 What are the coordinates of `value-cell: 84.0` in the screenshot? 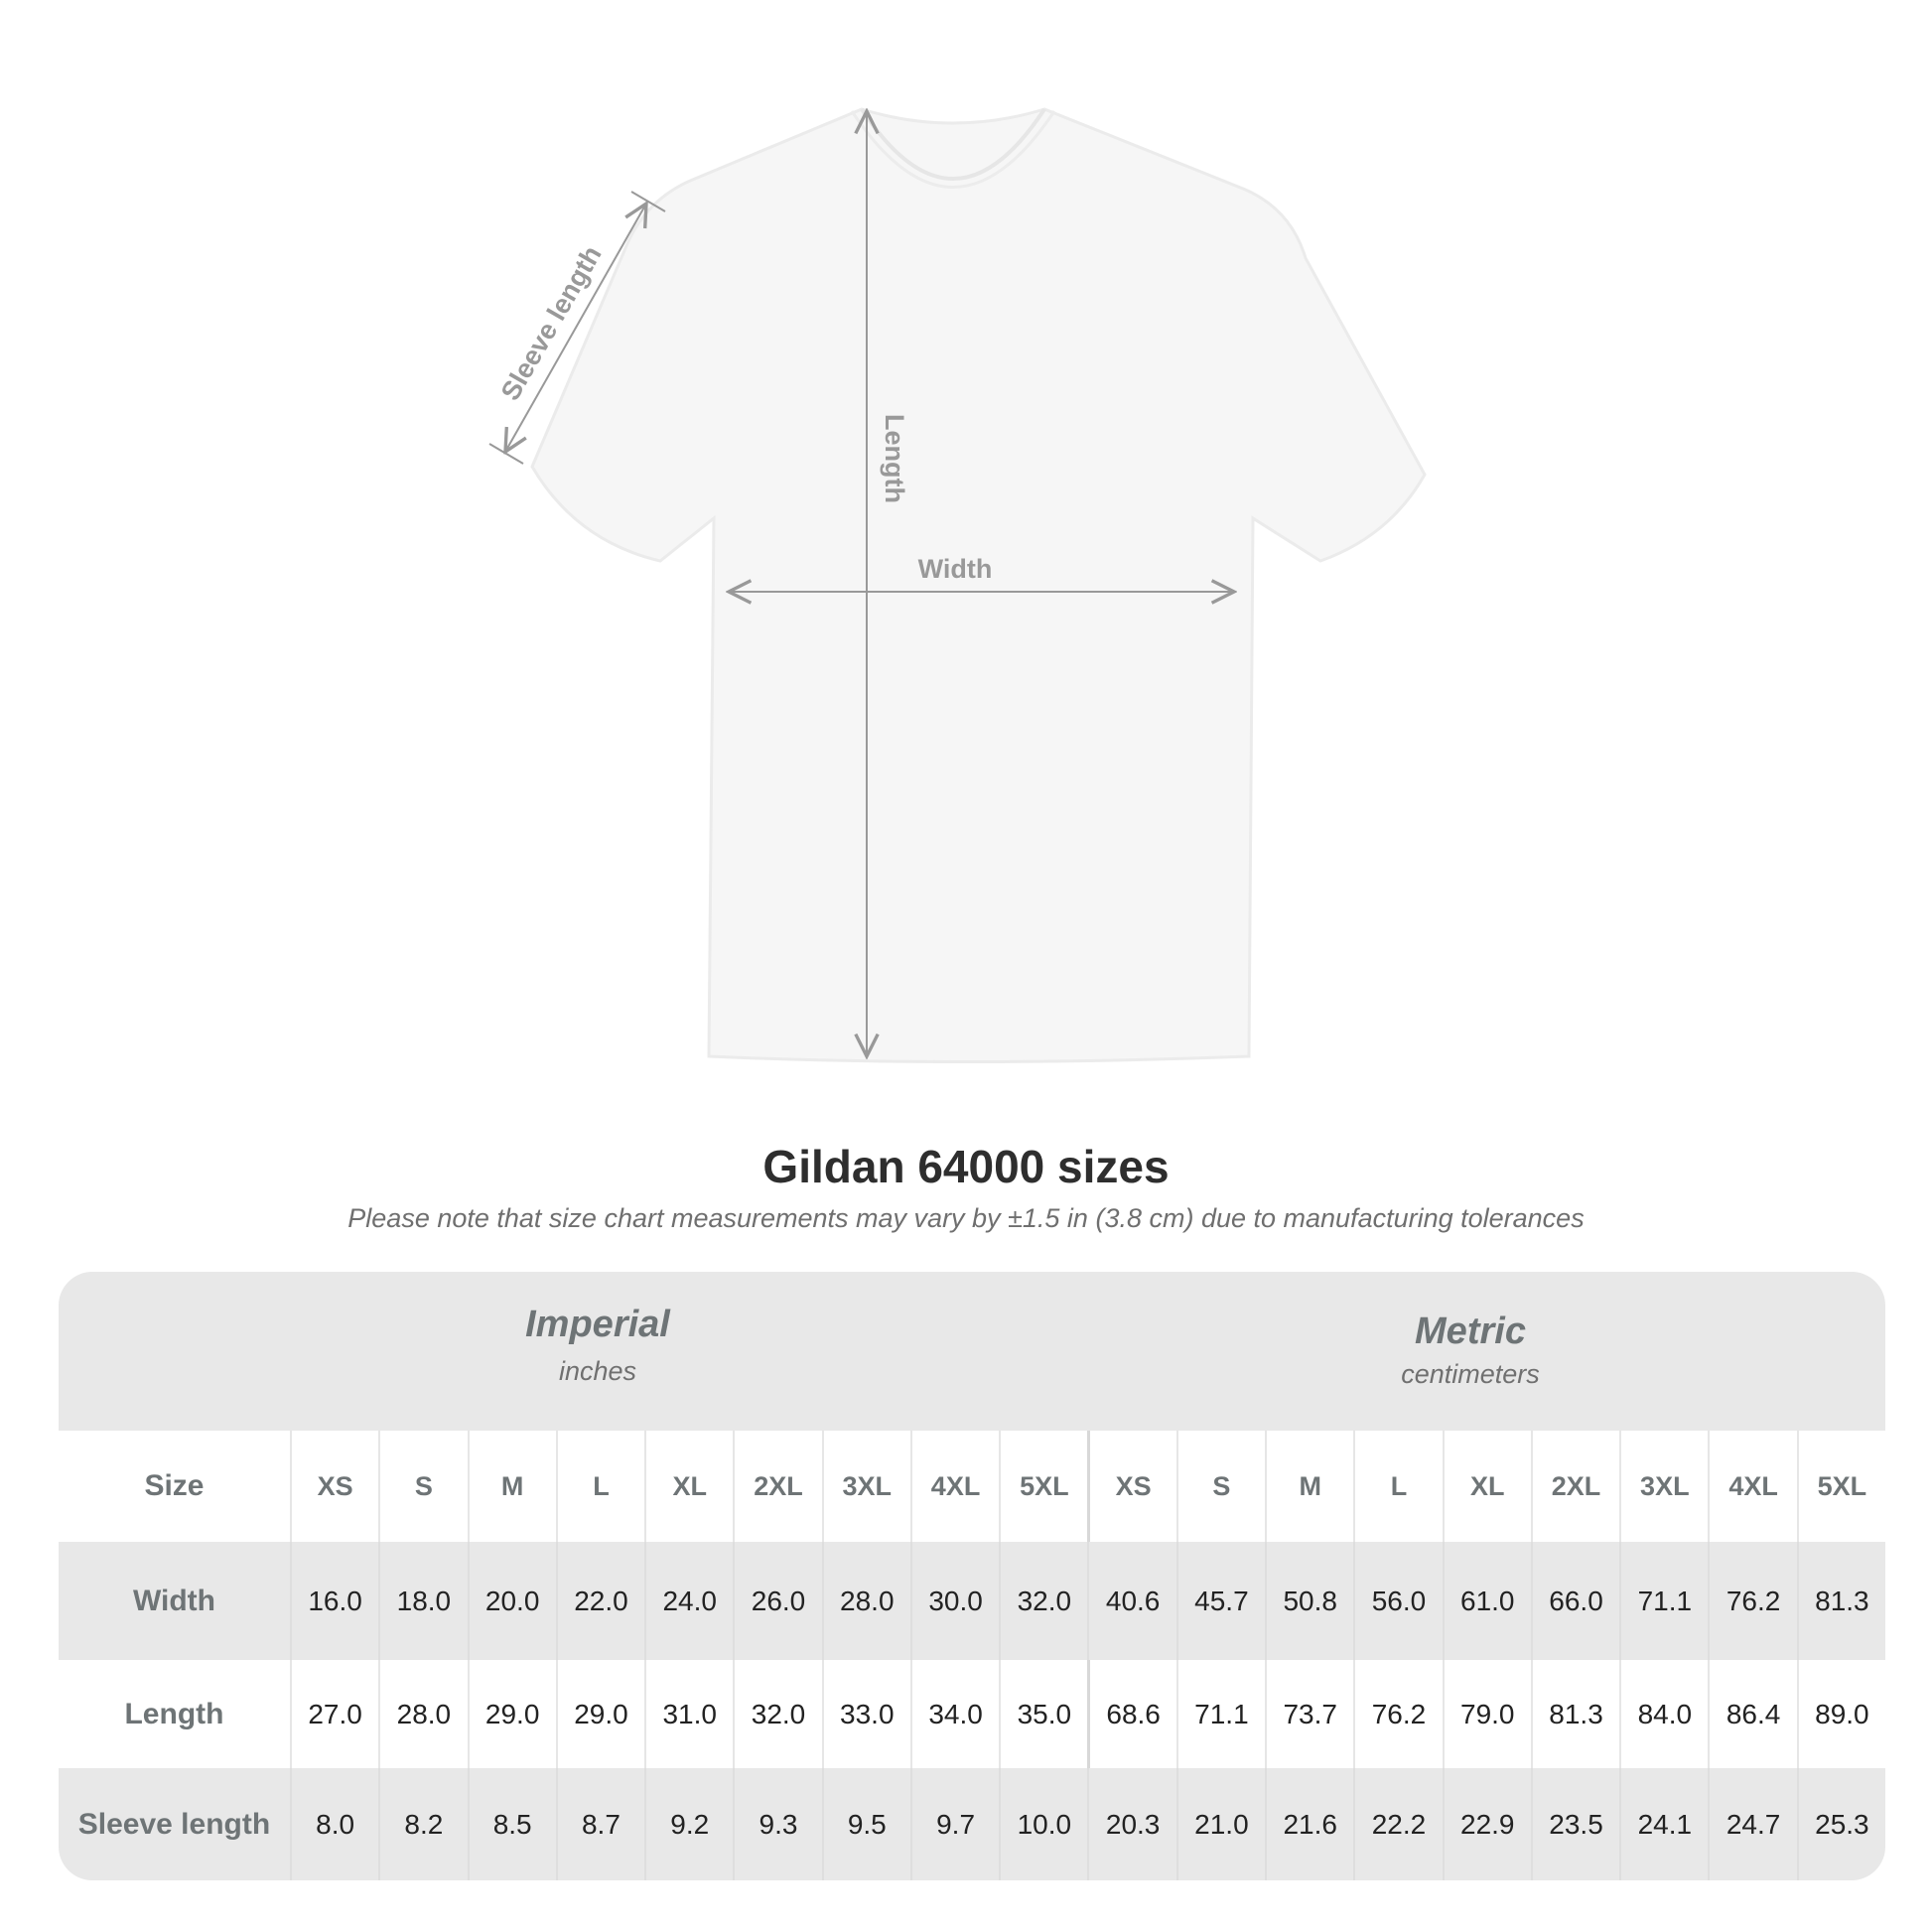 It's located at (1664, 1714).